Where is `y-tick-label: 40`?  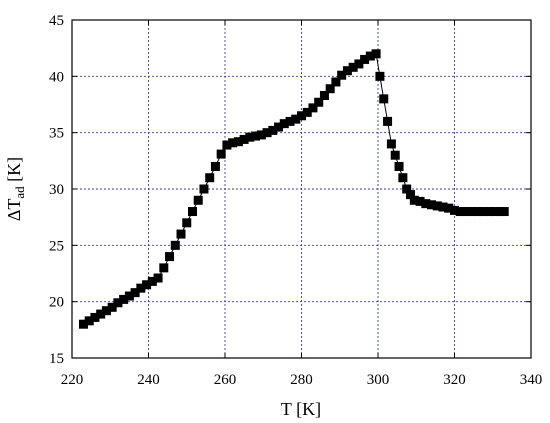 y-tick-label: 40 is located at coordinates (56, 77).